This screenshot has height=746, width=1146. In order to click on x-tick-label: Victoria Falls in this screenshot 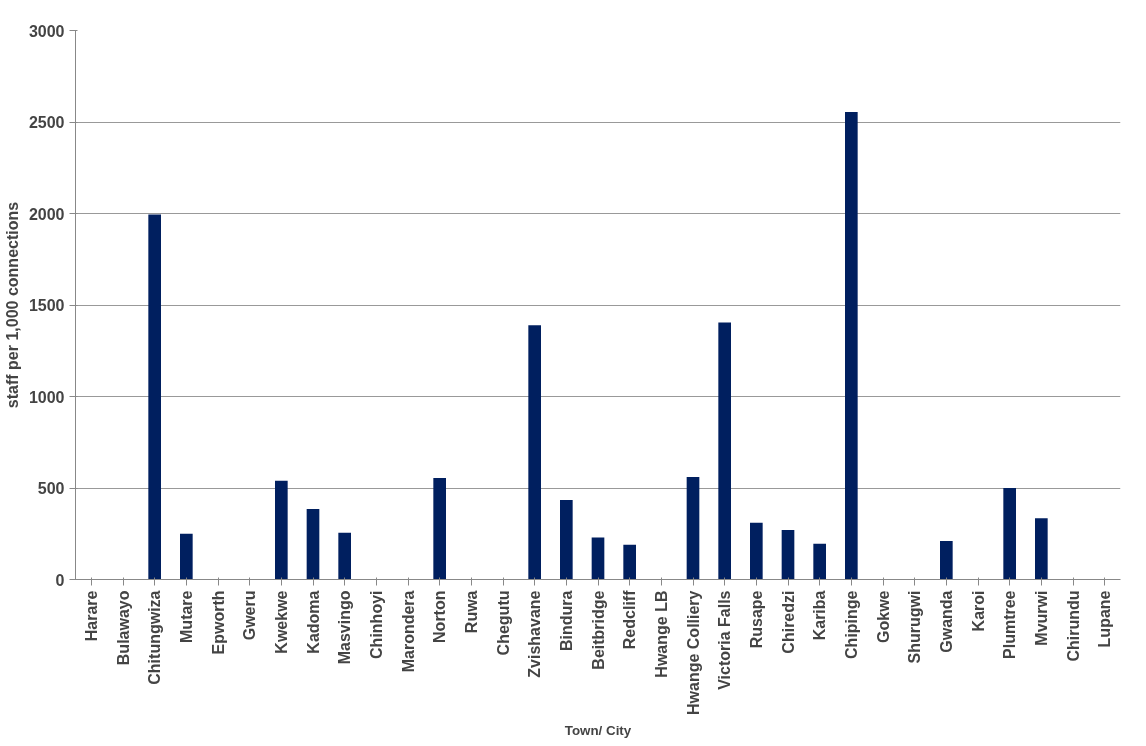, I will do `click(725, 640)`.